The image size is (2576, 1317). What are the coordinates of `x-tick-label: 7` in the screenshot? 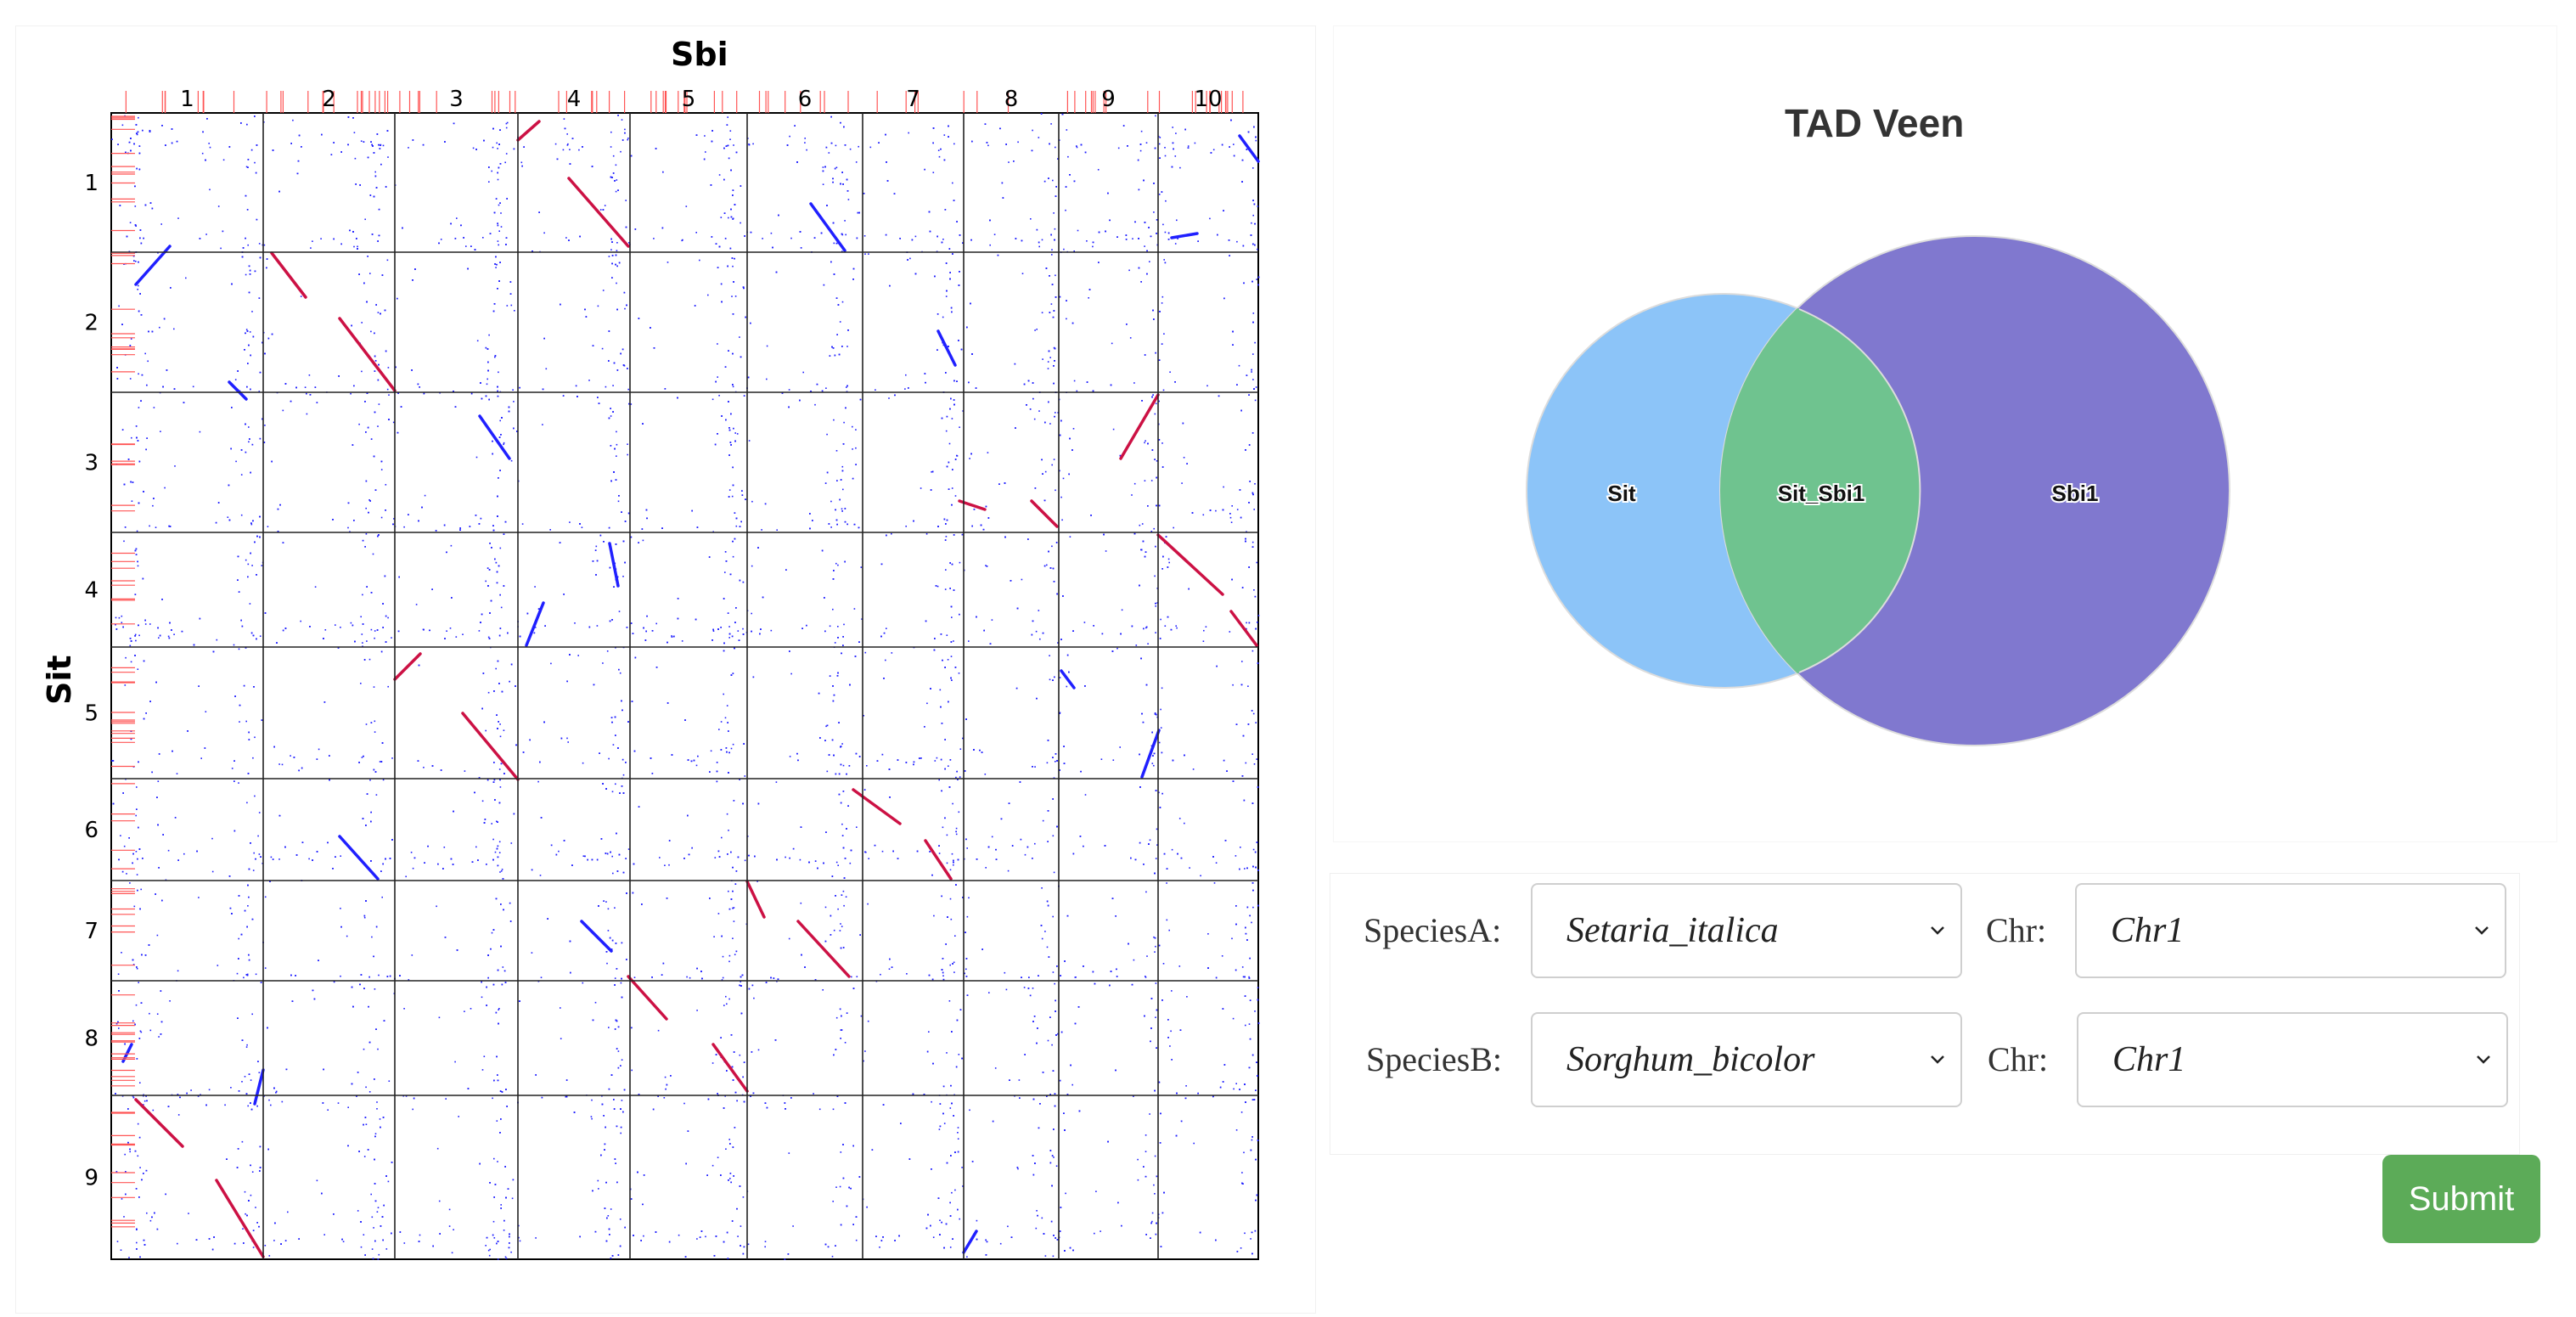 It's located at (913, 99).